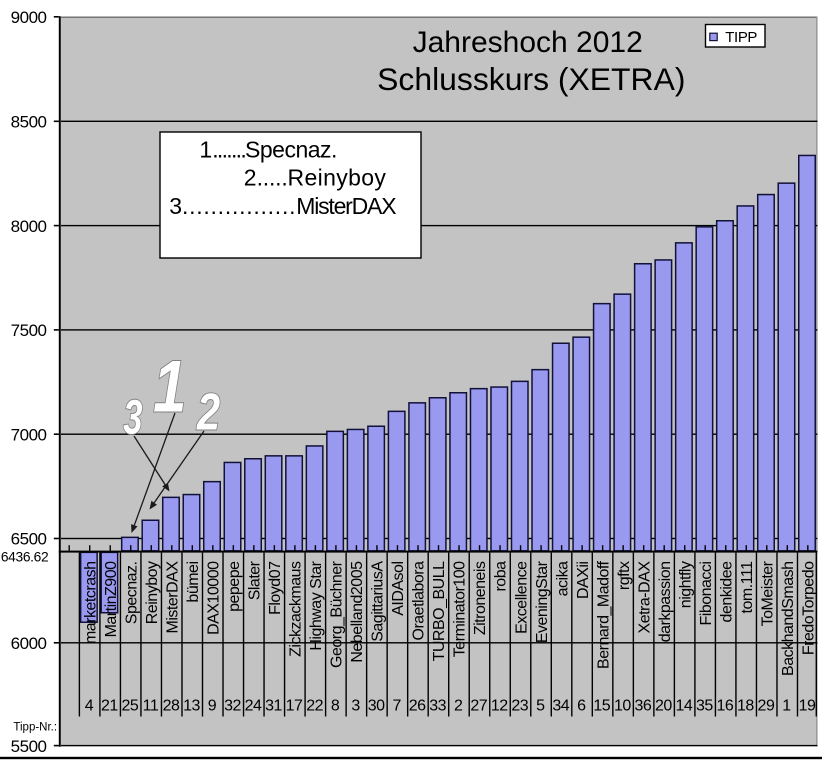 This screenshot has height=768, width=822. Describe the element at coordinates (419, 601) in the screenshot. I see `svg-text: Oraetlabora` at that location.